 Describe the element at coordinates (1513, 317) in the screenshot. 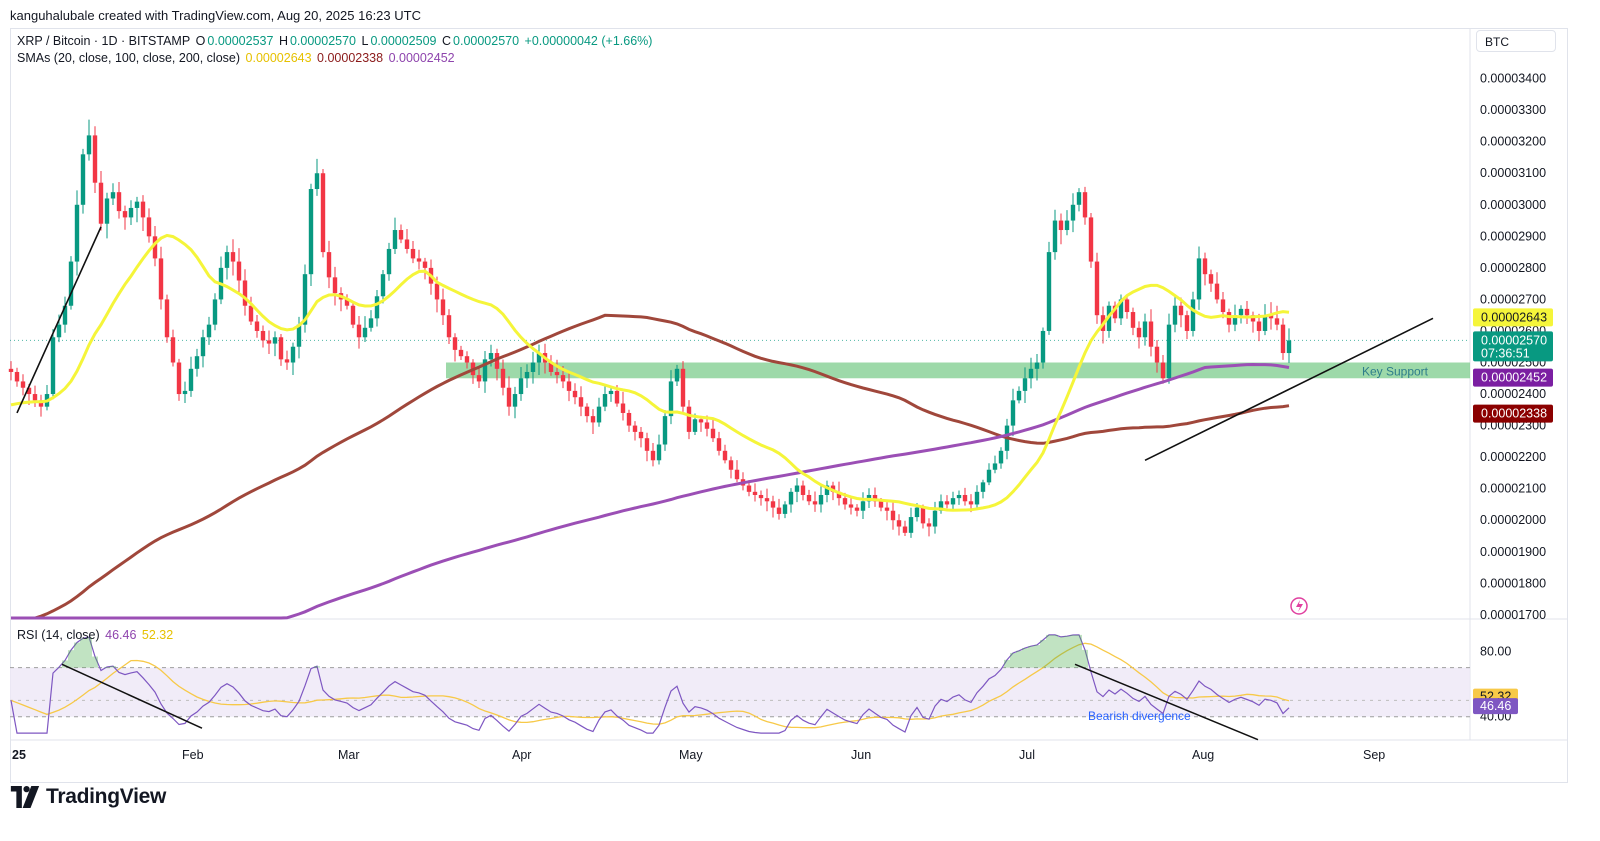

I see `price-tag-bg` at that location.